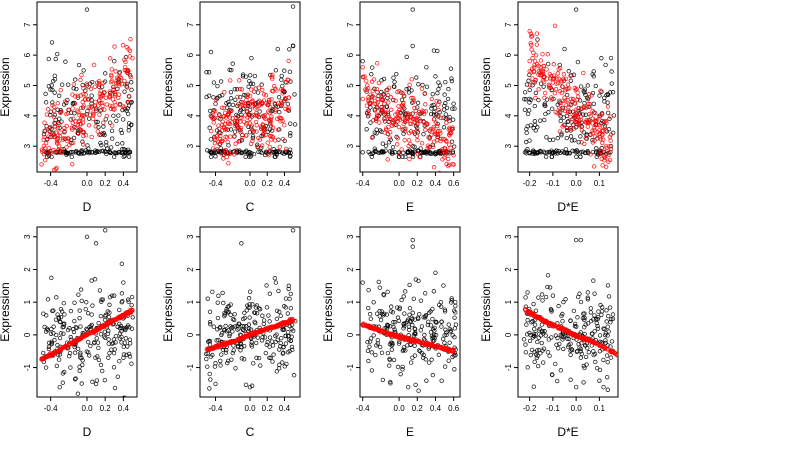  What do you see at coordinates (350, 115) in the screenshot?
I see `y-tick-label: 4` at bounding box center [350, 115].